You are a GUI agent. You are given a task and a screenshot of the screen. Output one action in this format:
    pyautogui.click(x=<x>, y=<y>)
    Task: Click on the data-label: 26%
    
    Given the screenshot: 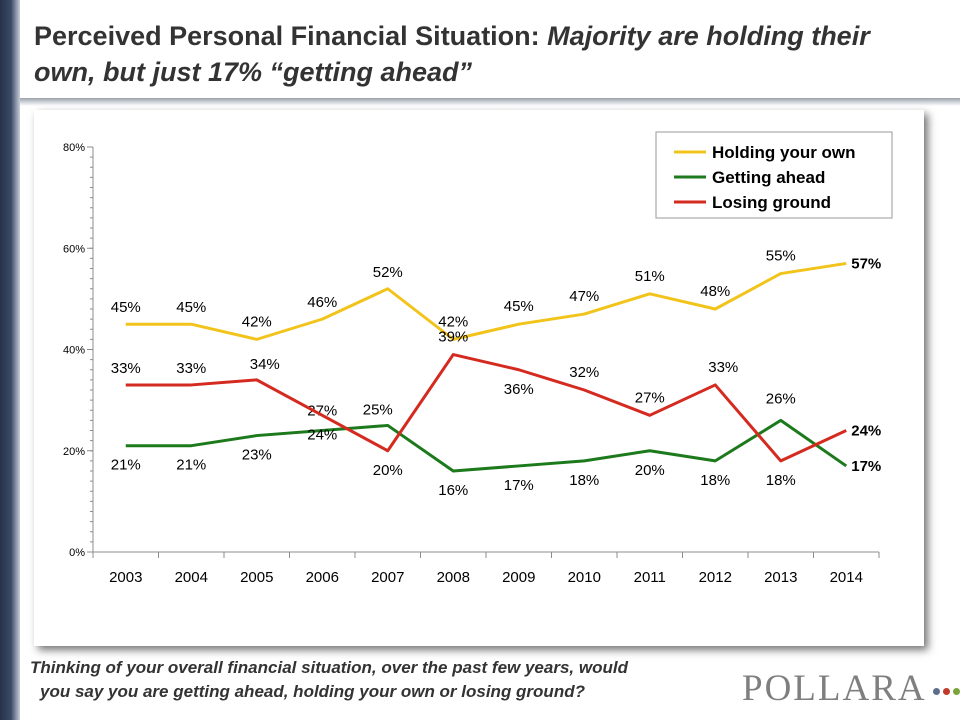 What is the action you would take?
    pyautogui.click(x=781, y=398)
    